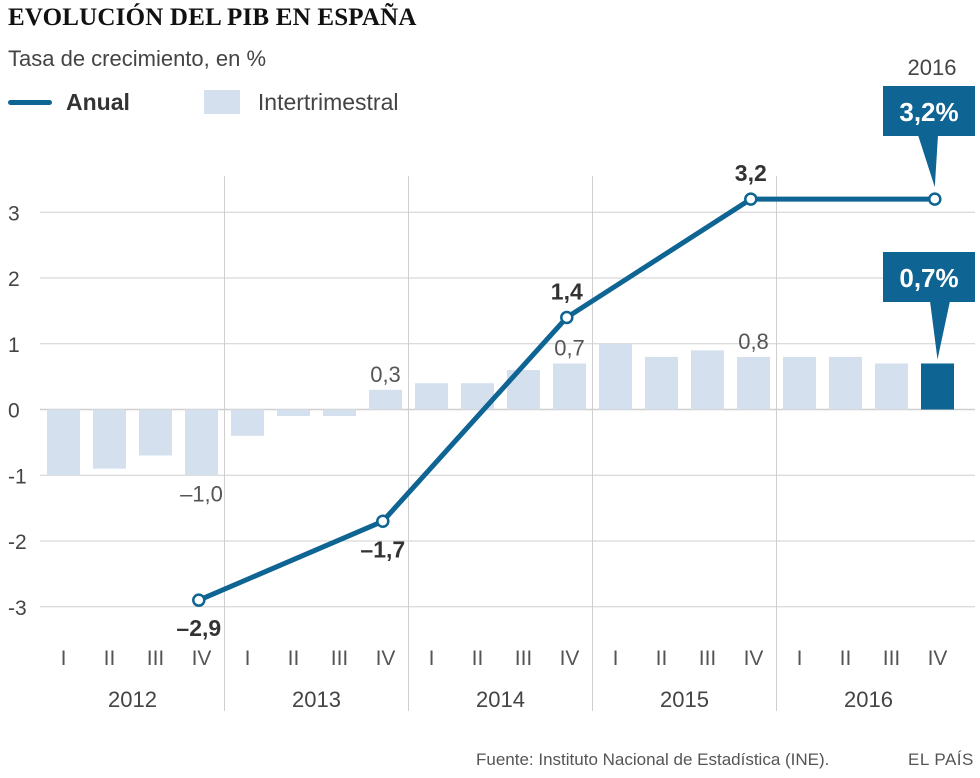  I want to click on callout-annual-pointer, so click(928, 161).